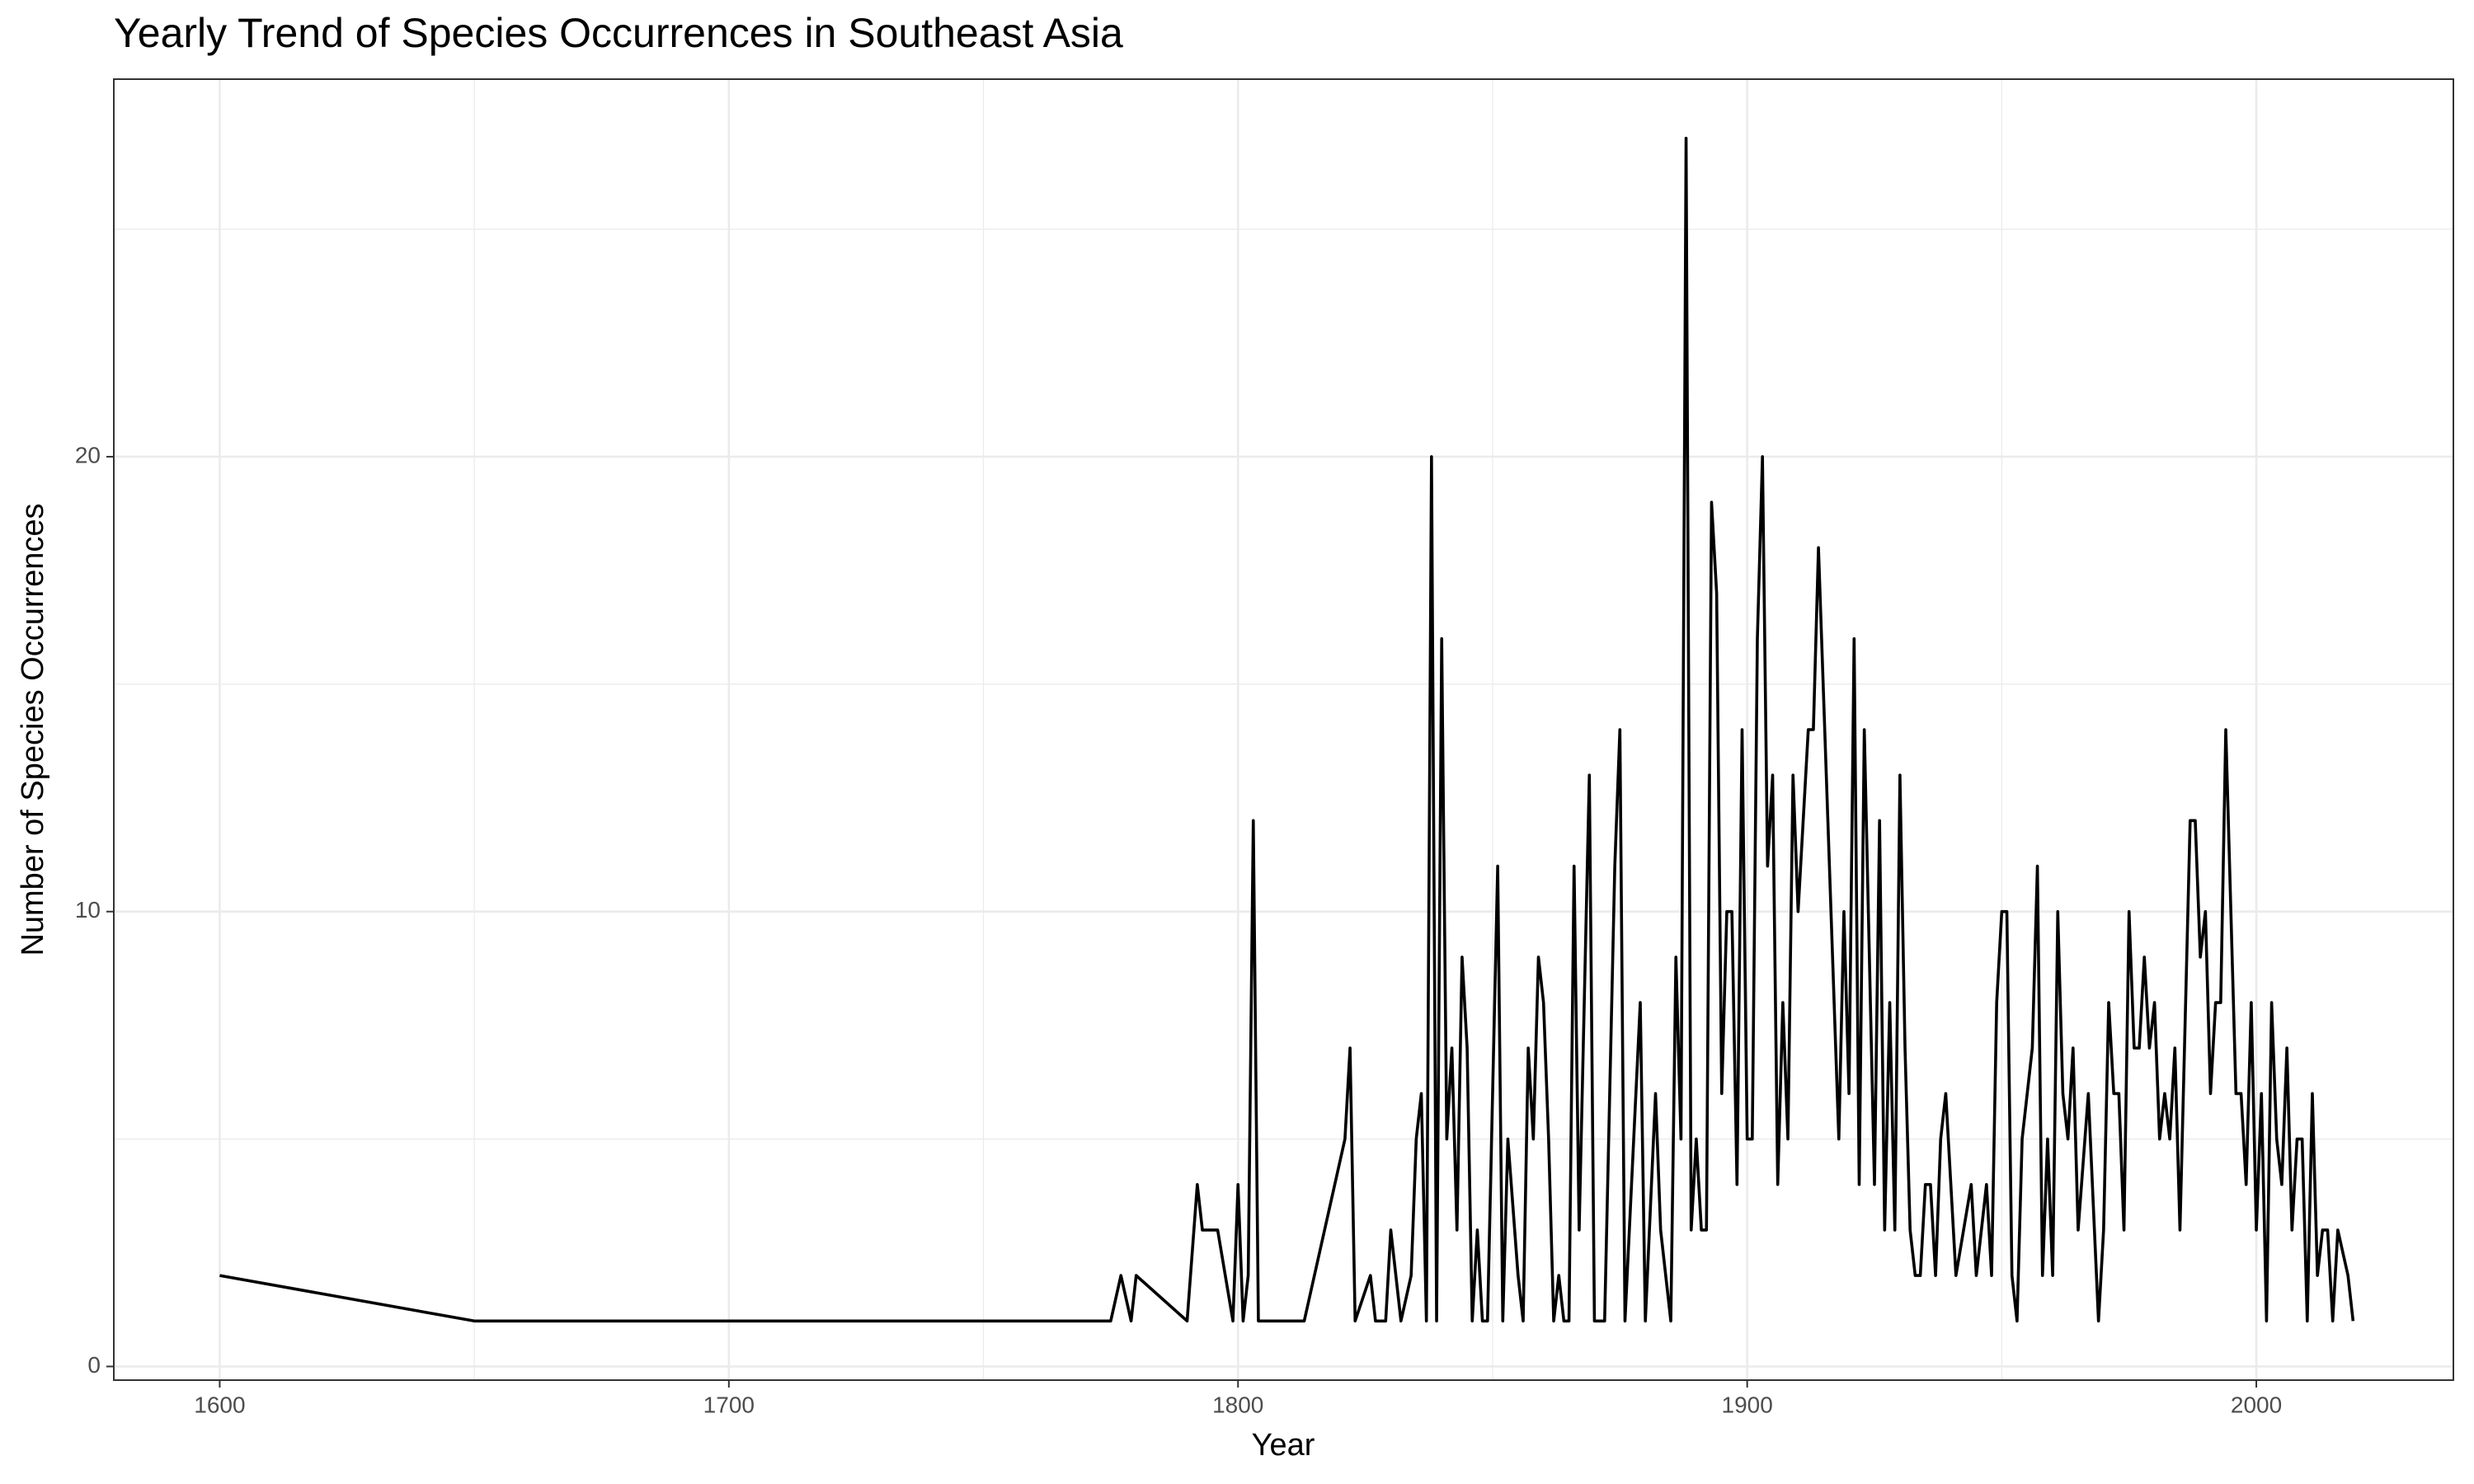 This screenshot has height=1484, width=2474. What do you see at coordinates (88, 454) in the screenshot?
I see `y-tick-label: 20` at bounding box center [88, 454].